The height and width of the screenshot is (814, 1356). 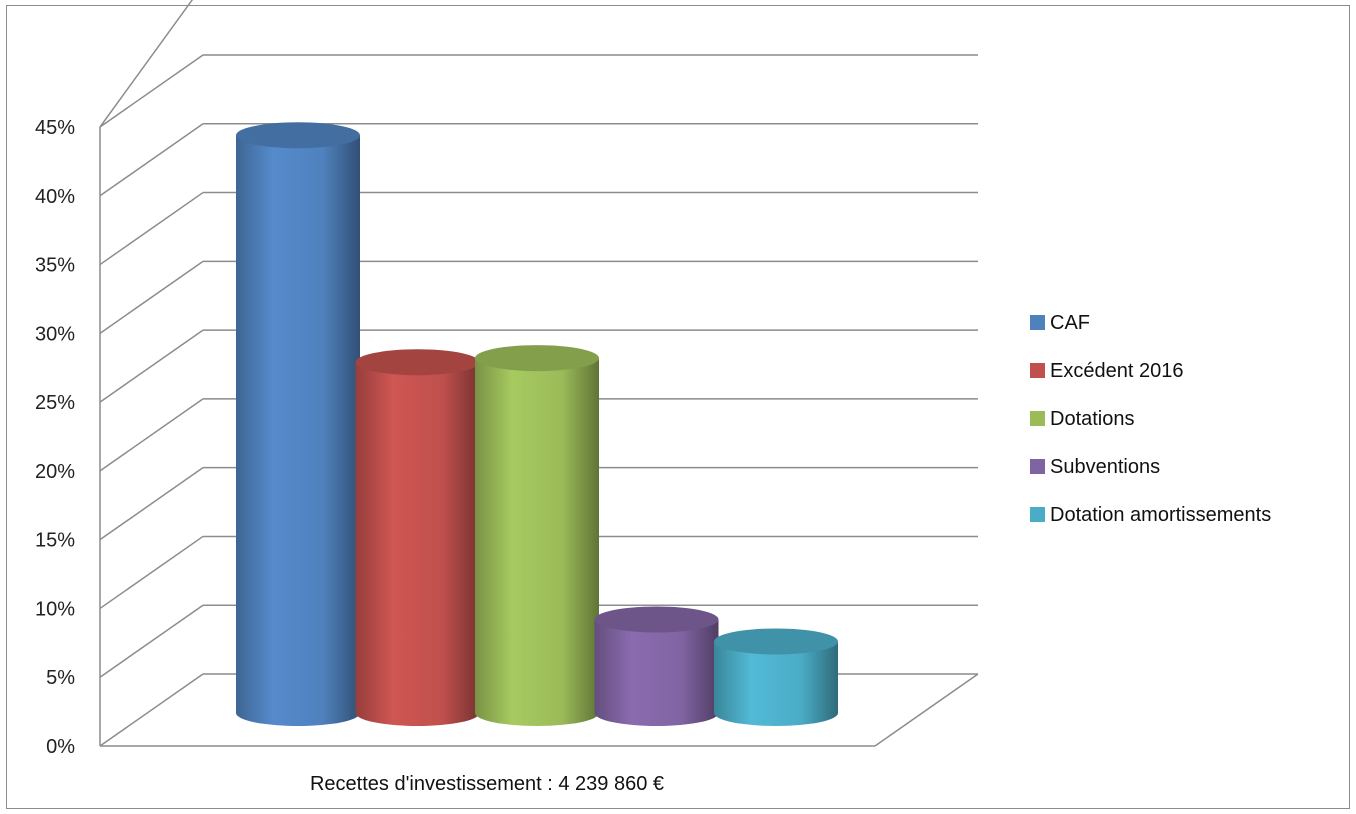 I want to click on floor-right-edge, so click(x=926, y=710).